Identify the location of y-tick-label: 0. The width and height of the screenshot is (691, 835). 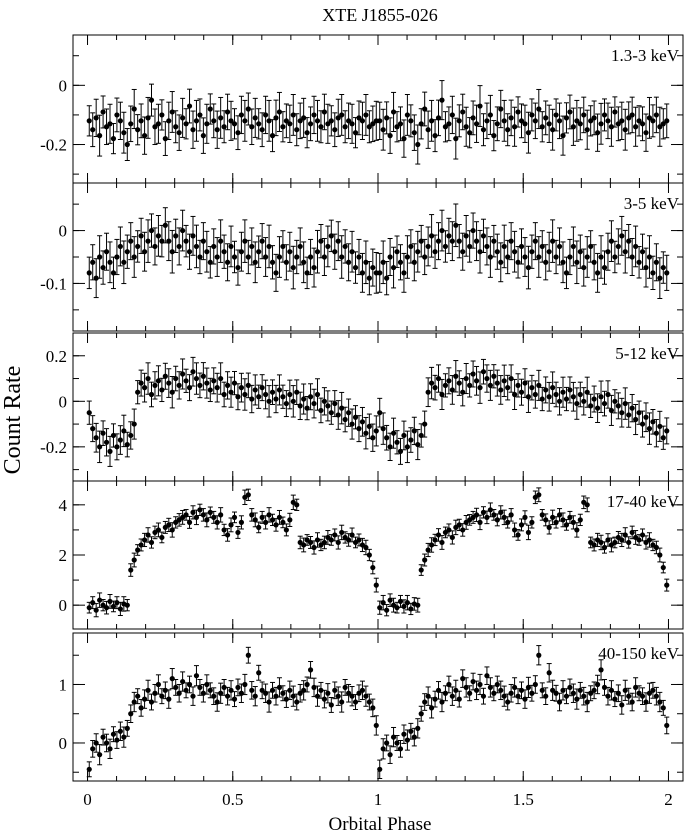
(63, 401).